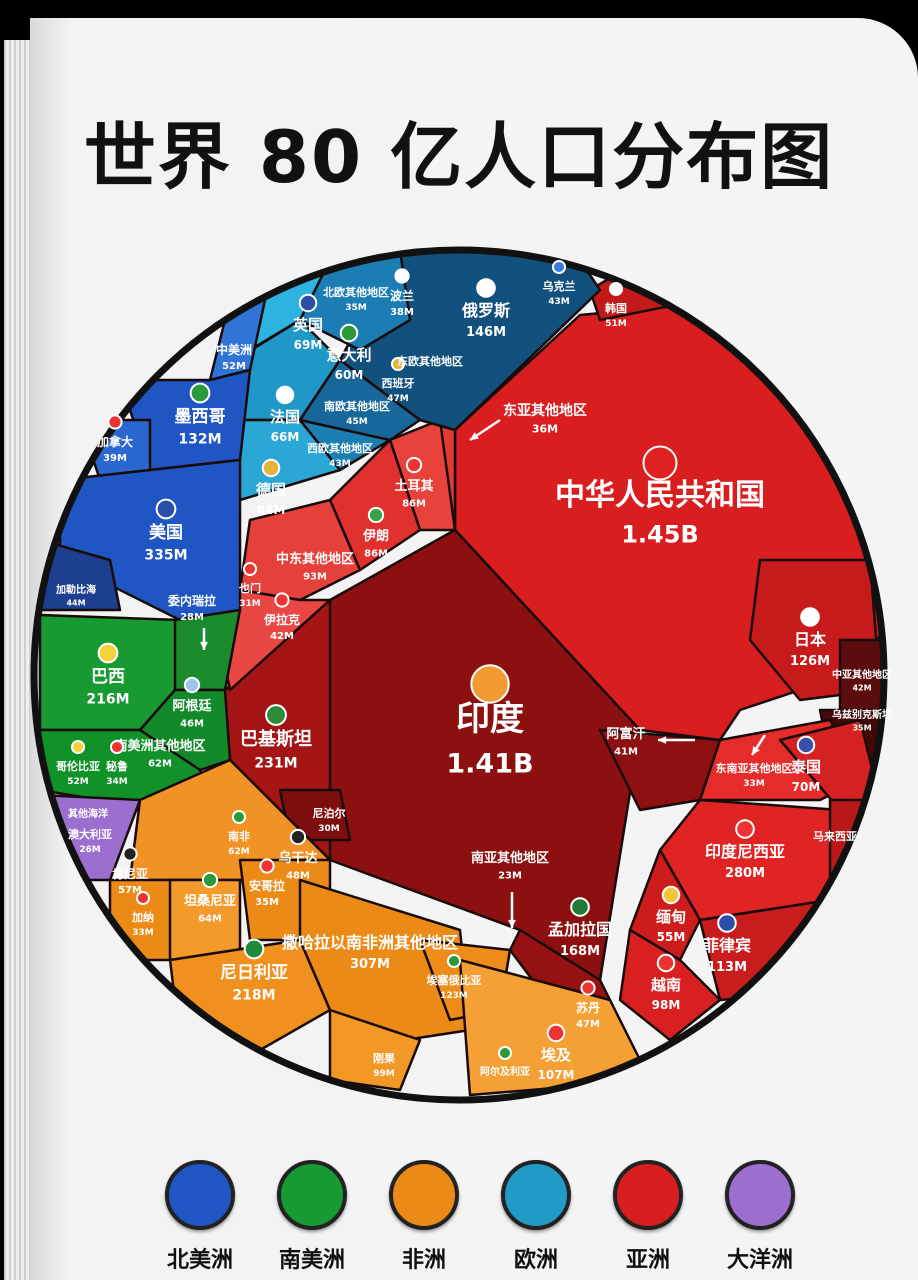  What do you see at coordinates (376, 553) in the screenshot?
I see `iran-value: 86M` at bounding box center [376, 553].